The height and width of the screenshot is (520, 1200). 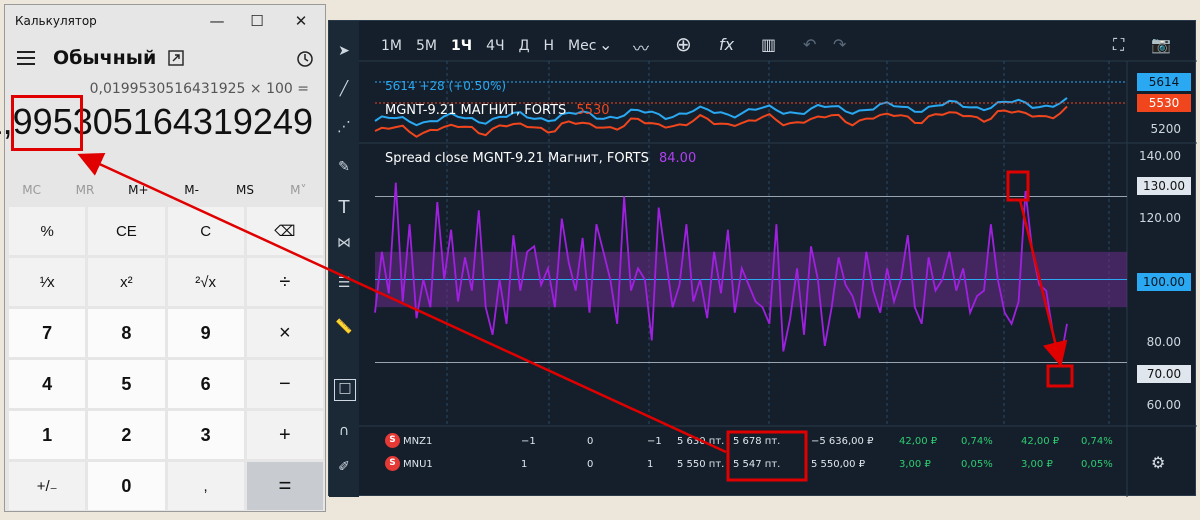 I want to click on cell-c1: −1, so click(x=528, y=441).